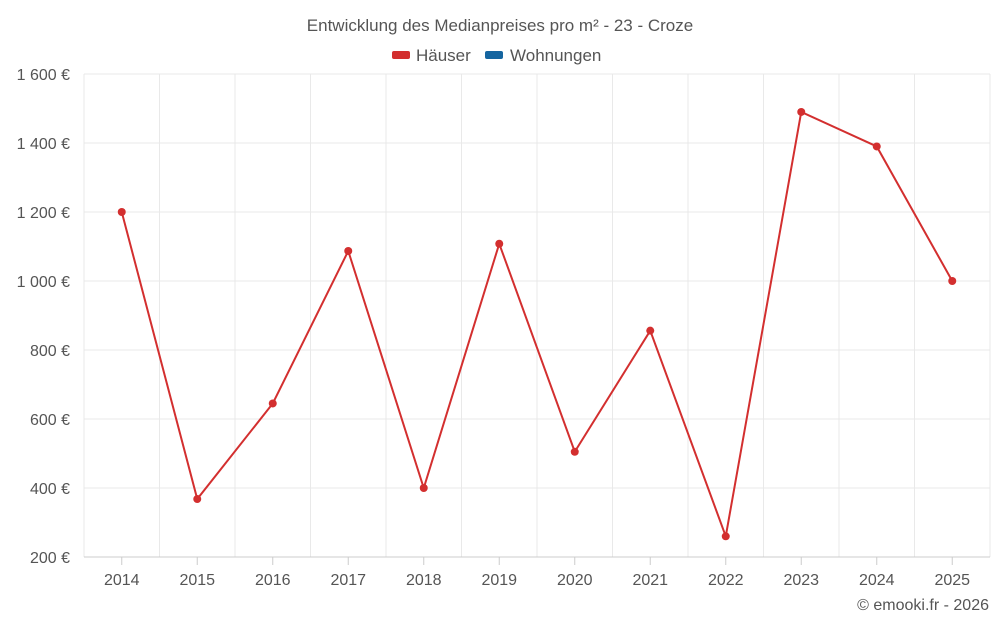 This screenshot has height=625, width=1000. What do you see at coordinates (575, 580) in the screenshot?
I see `x-tick-label: 2020` at bounding box center [575, 580].